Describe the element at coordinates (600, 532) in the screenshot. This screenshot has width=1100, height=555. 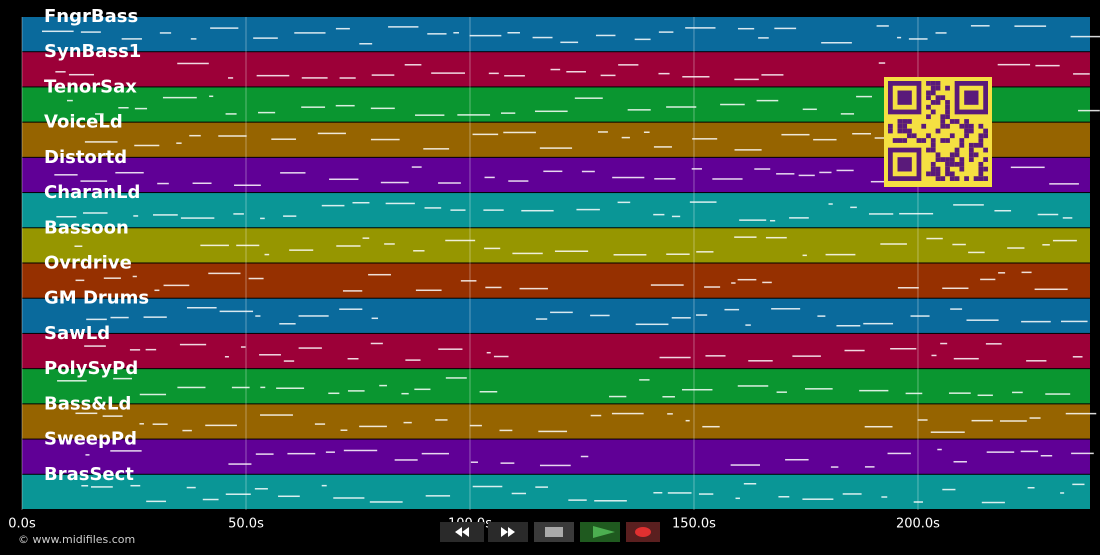
I see `play-button` at that location.